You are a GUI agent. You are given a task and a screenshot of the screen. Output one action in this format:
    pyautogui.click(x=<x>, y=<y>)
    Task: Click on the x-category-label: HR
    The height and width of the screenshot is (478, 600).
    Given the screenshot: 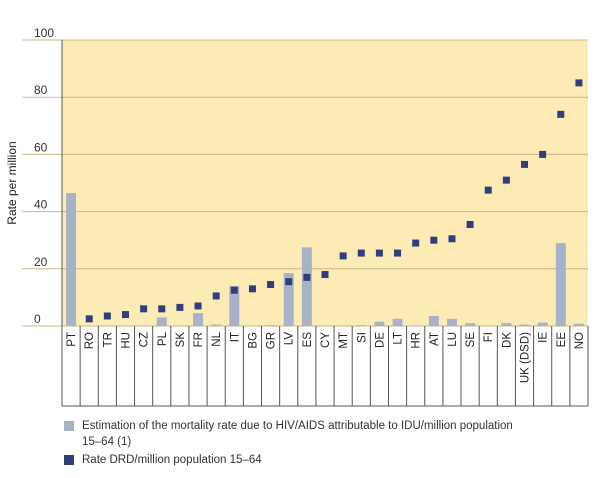 What is the action you would take?
    pyautogui.click(x=417, y=340)
    